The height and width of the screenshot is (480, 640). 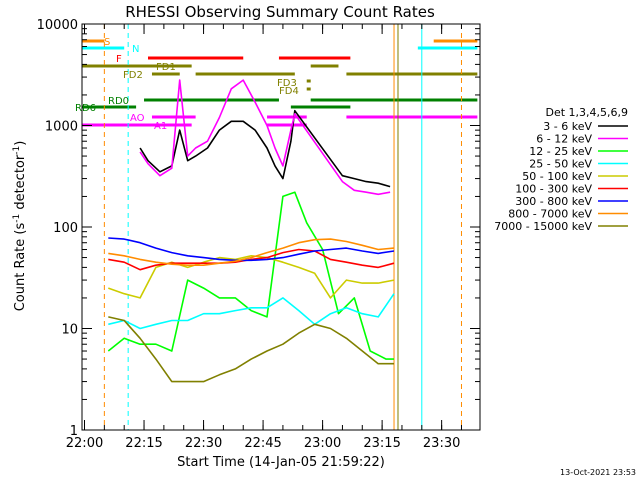 I want to click on flag-label-fd4: FD4, so click(x=289, y=91).